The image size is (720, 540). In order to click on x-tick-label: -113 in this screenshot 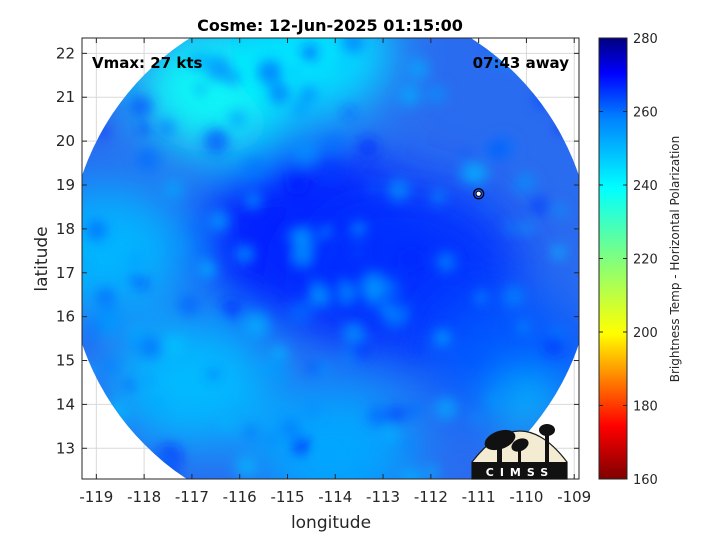, I will do `click(383, 497)`.